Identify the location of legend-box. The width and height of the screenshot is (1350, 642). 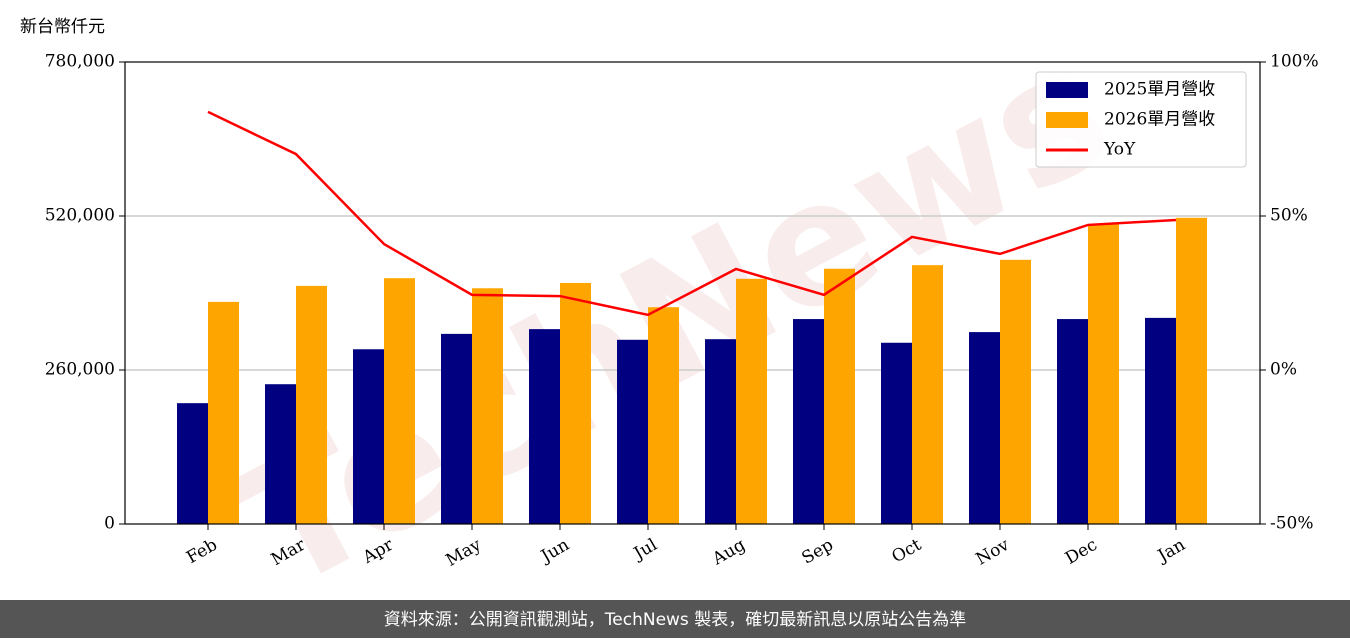
(1141, 119).